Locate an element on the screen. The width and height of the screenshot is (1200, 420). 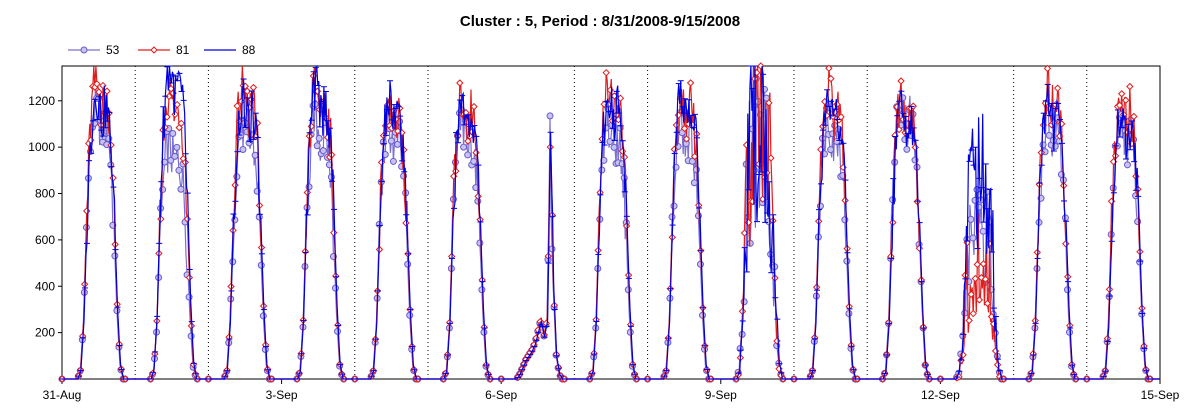
y-tick-label: 1200 is located at coordinates (41, 101).